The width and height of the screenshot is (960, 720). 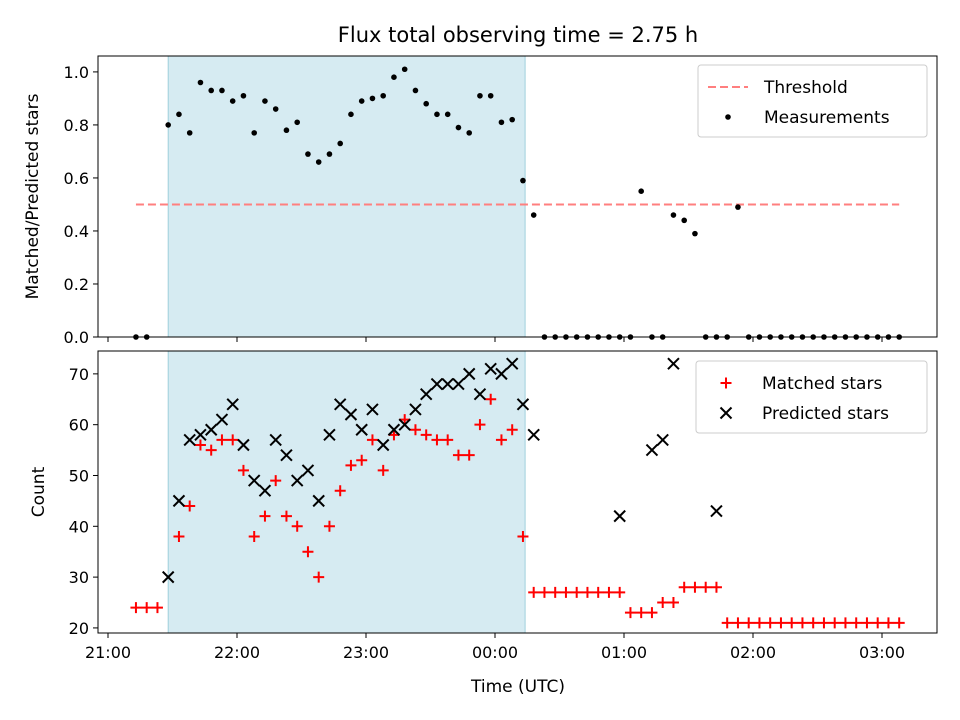 I want to click on y-tick-label: 0.0, so click(x=76, y=337).